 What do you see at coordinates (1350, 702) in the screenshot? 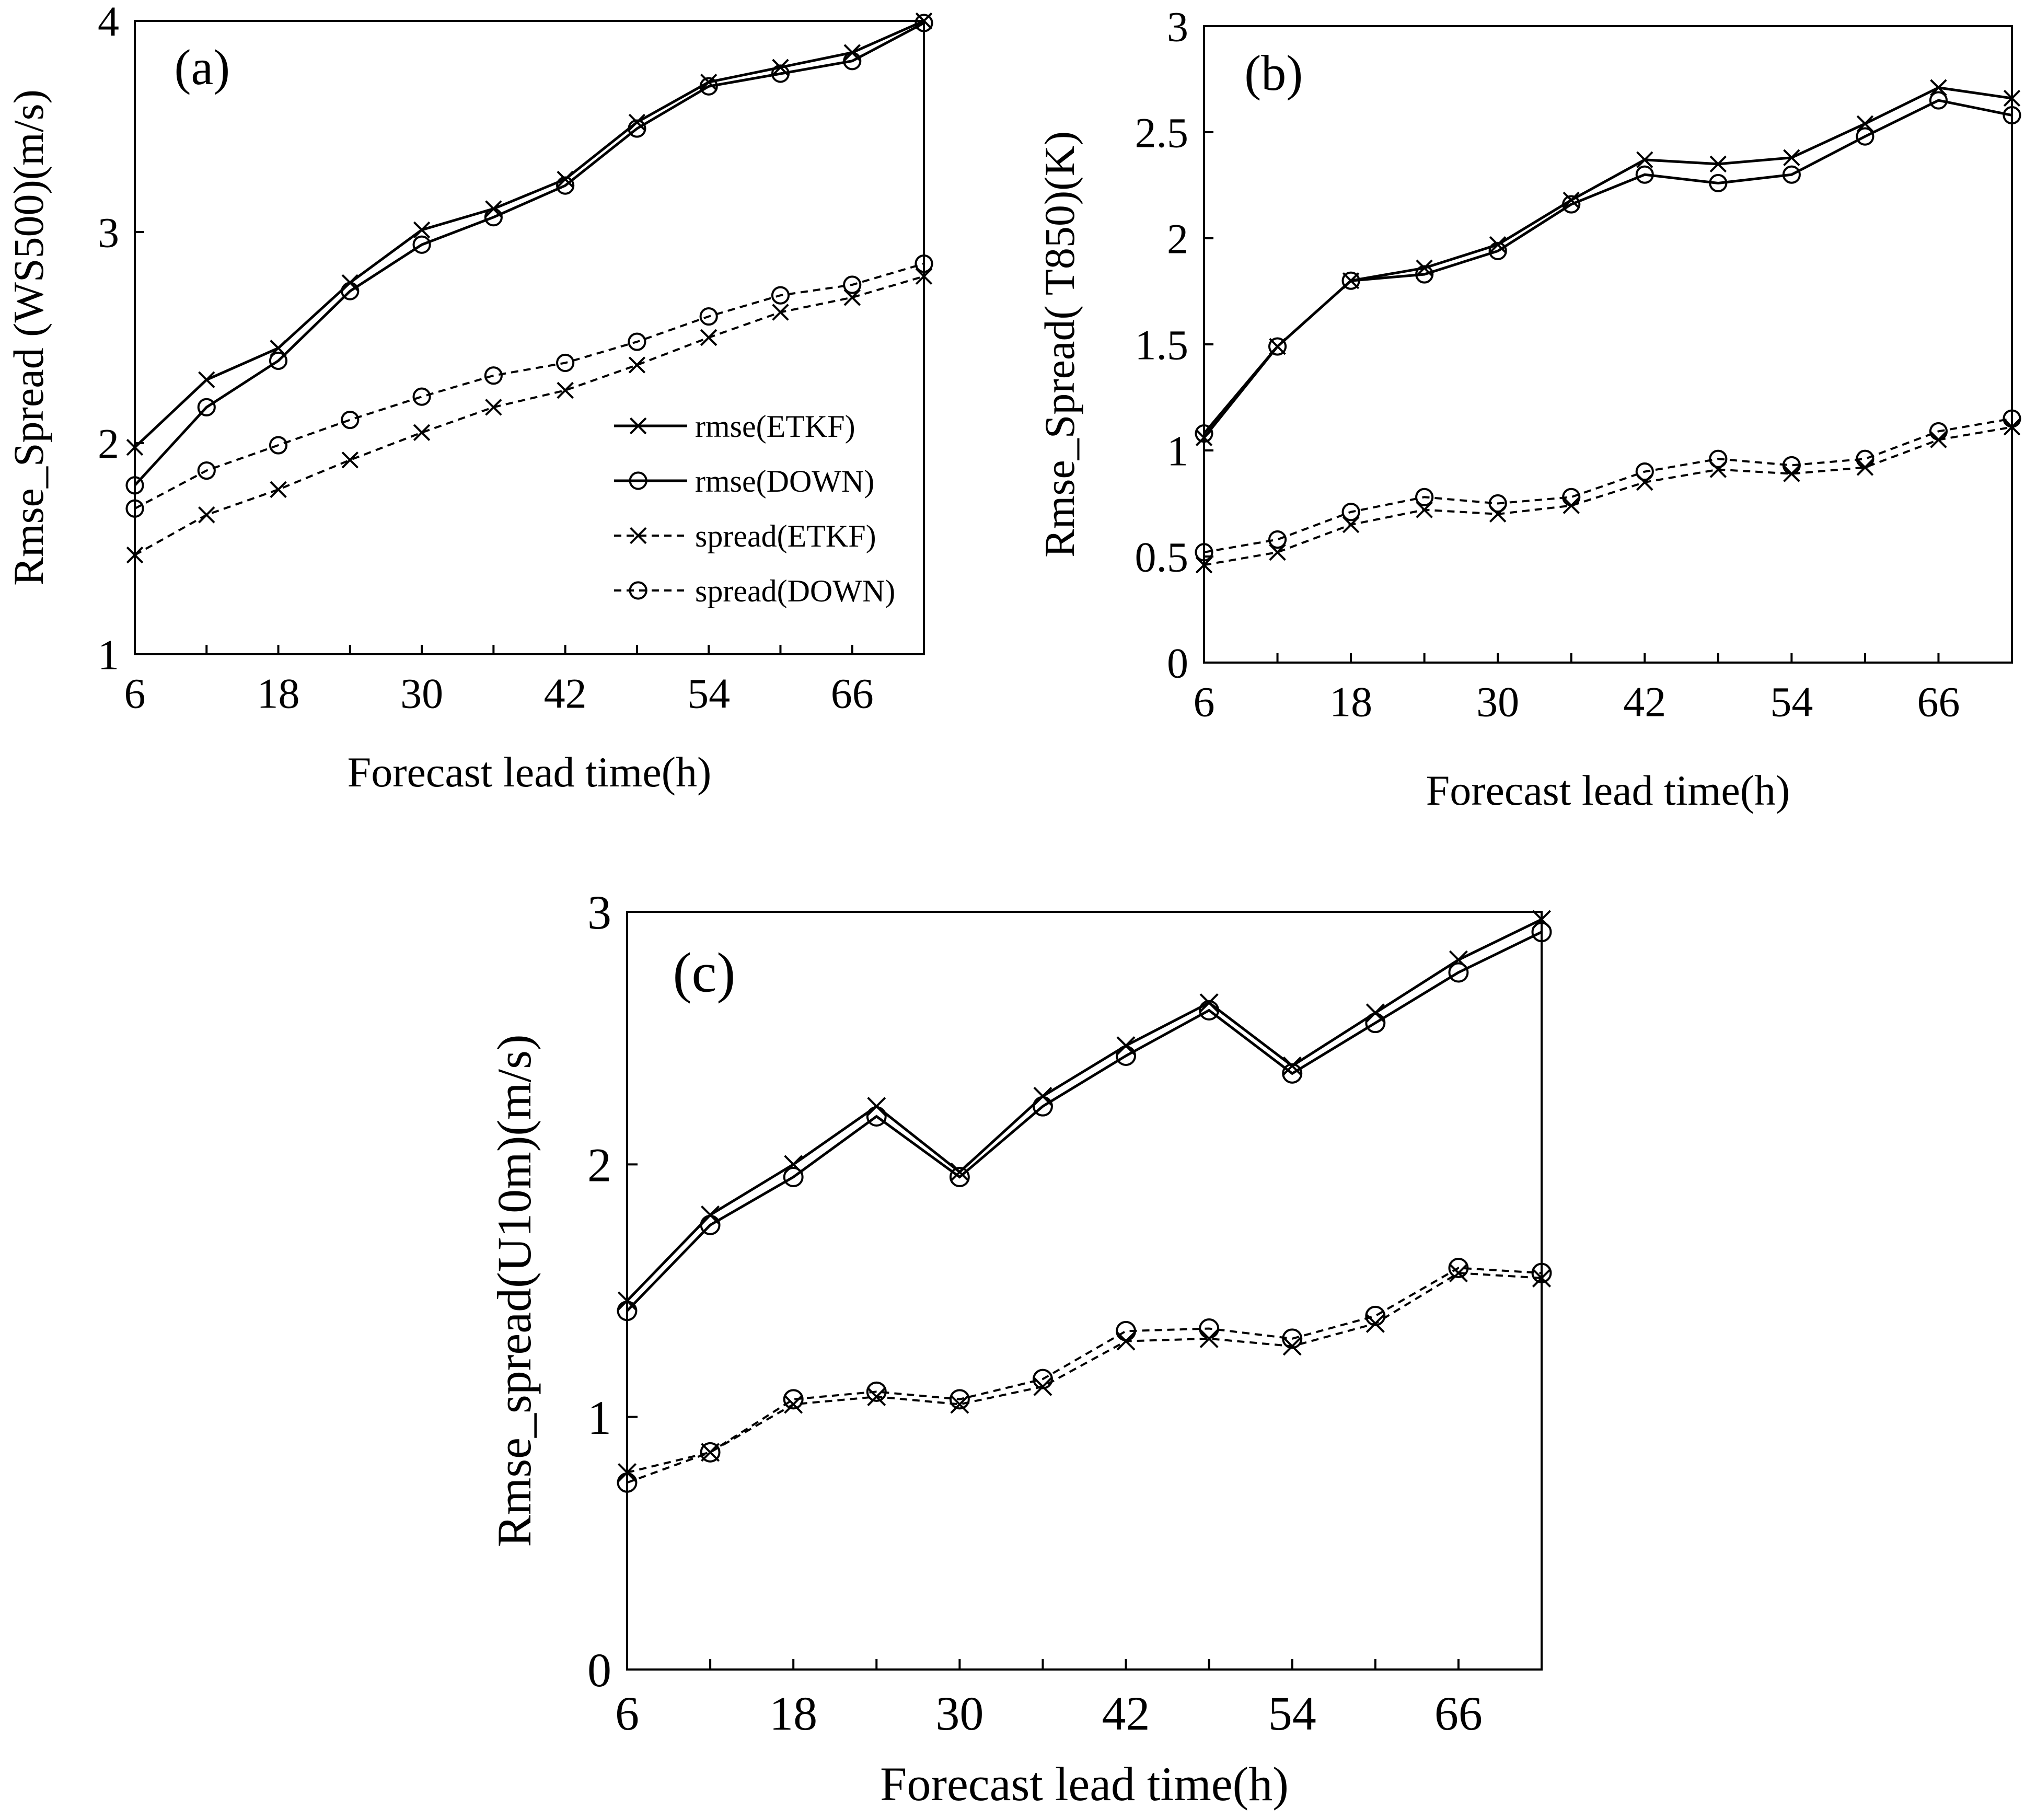
I see `x-tick-label: 18` at bounding box center [1350, 702].